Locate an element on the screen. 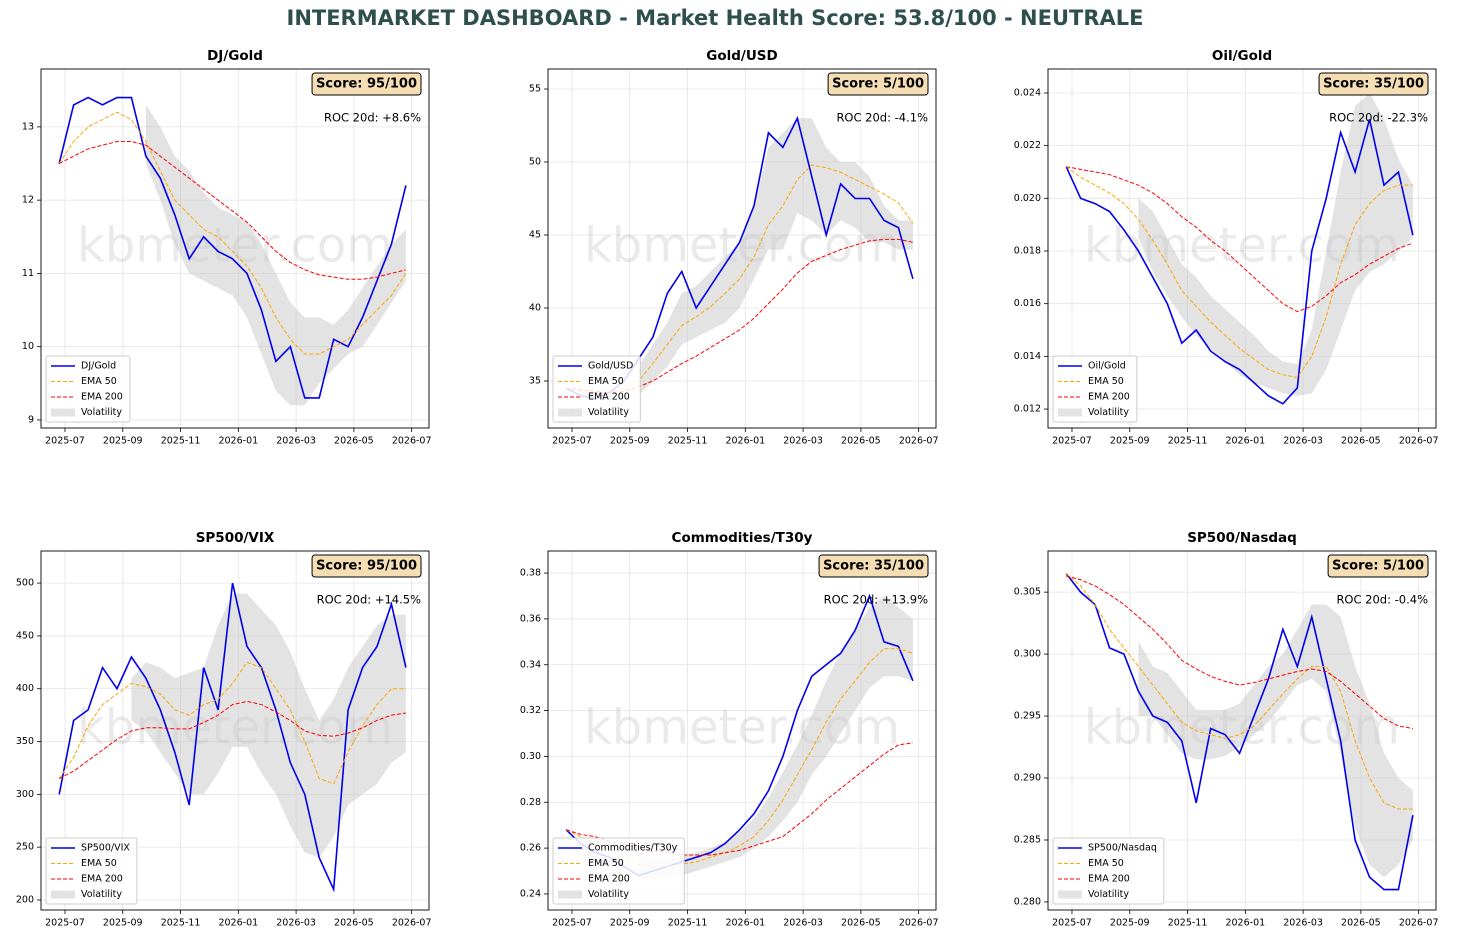 This screenshot has width=1465, height=939. subplot-title: Gold/USD is located at coordinates (741, 56).